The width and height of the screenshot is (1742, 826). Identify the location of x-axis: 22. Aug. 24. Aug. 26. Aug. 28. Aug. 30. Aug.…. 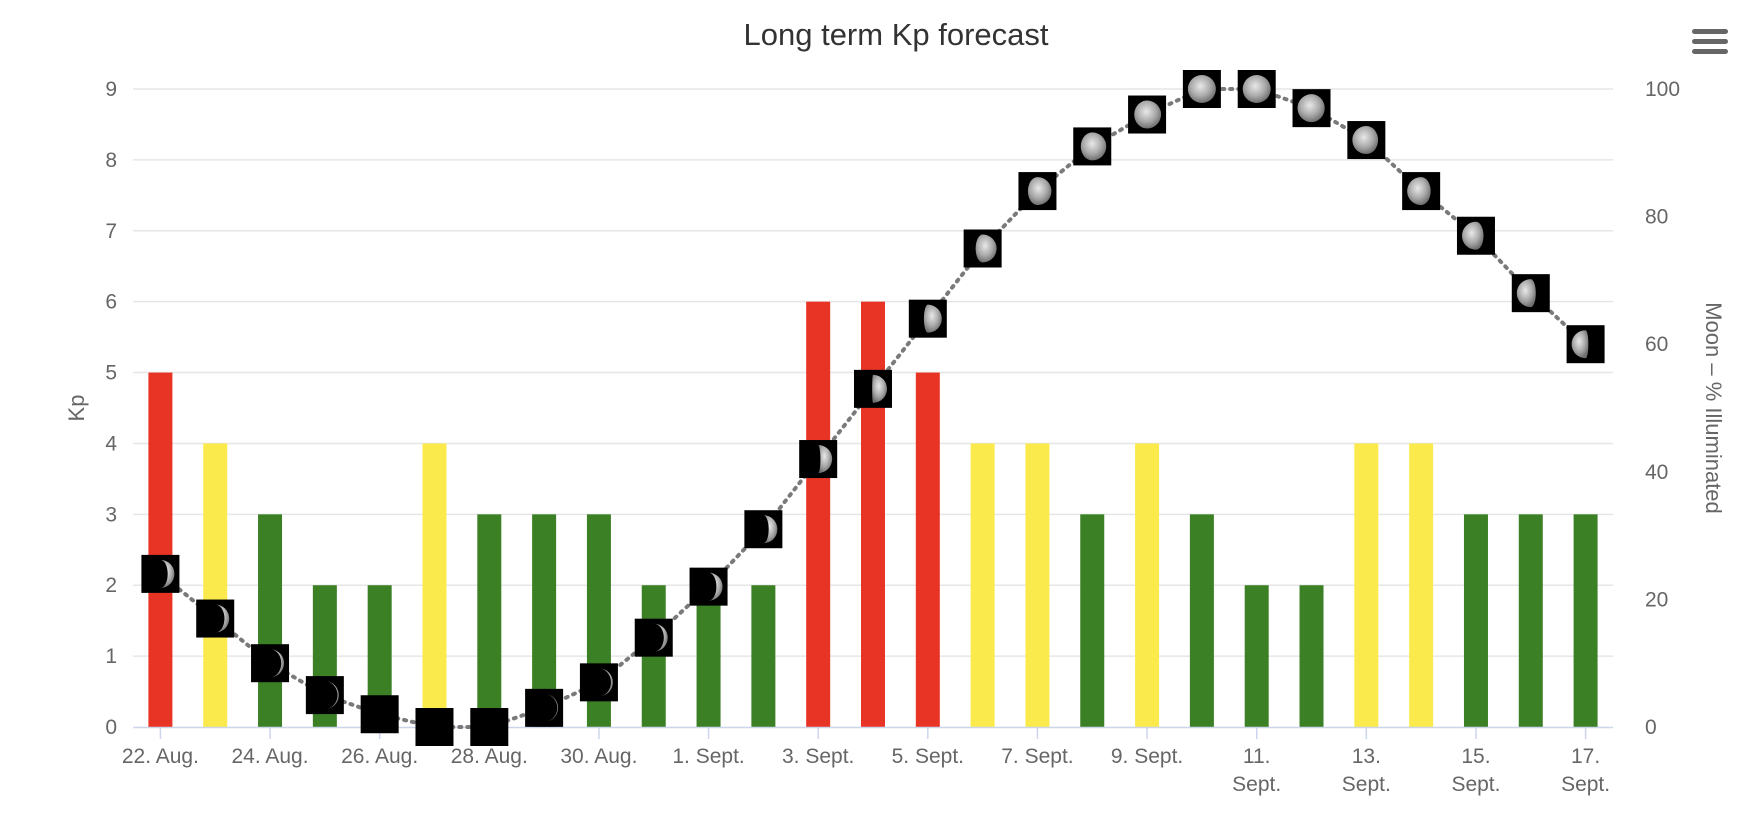
(867, 761).